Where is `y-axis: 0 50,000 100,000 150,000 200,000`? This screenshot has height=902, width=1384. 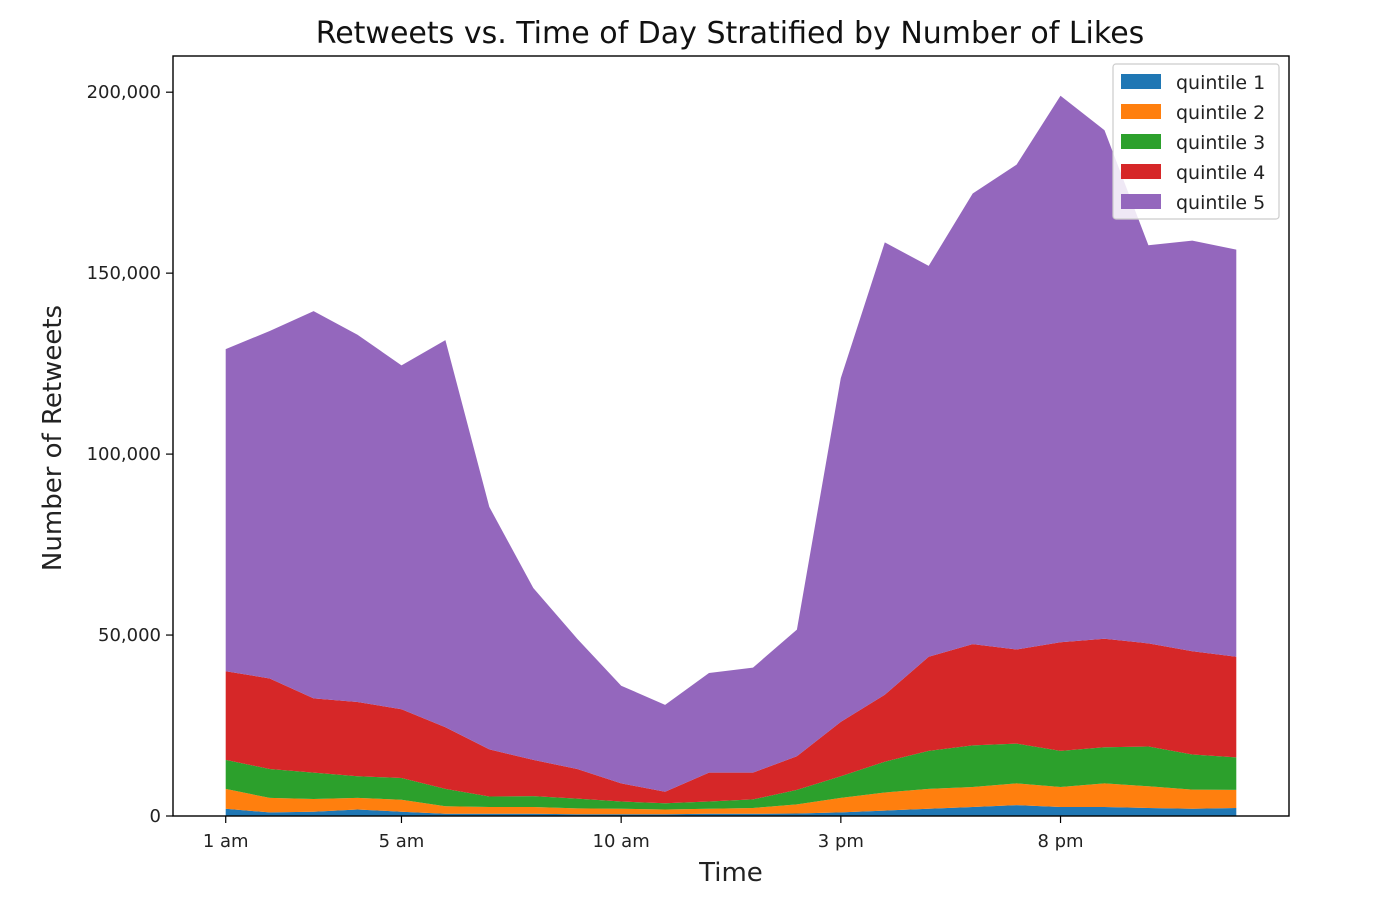
y-axis: 0 50,000 100,000 150,000 200,000 is located at coordinates (130, 454).